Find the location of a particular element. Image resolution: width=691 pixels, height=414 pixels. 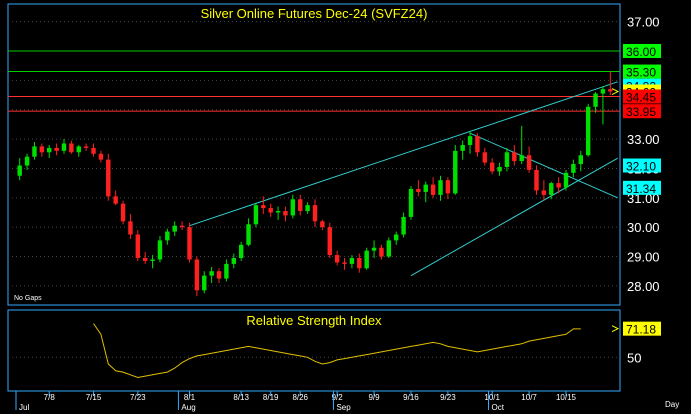

x-tick-7/15: 7/15 is located at coordinates (94, 397).